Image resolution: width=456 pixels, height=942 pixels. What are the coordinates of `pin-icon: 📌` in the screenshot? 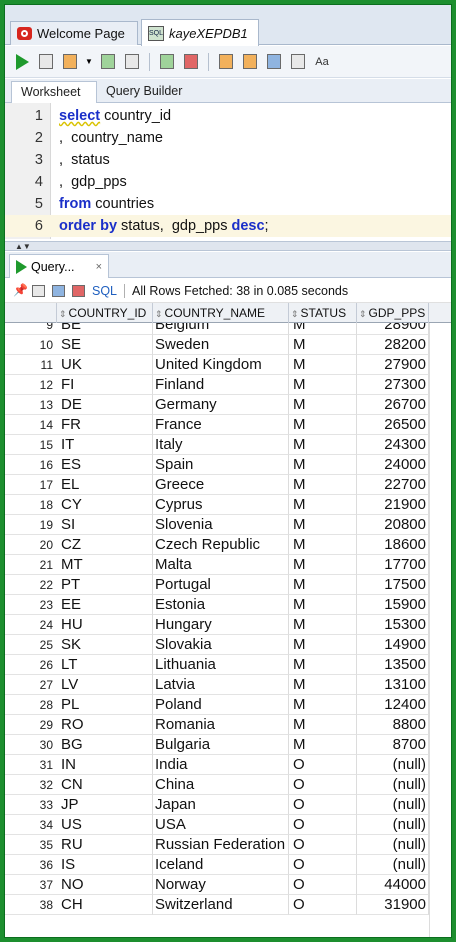 It's located at (20, 290).